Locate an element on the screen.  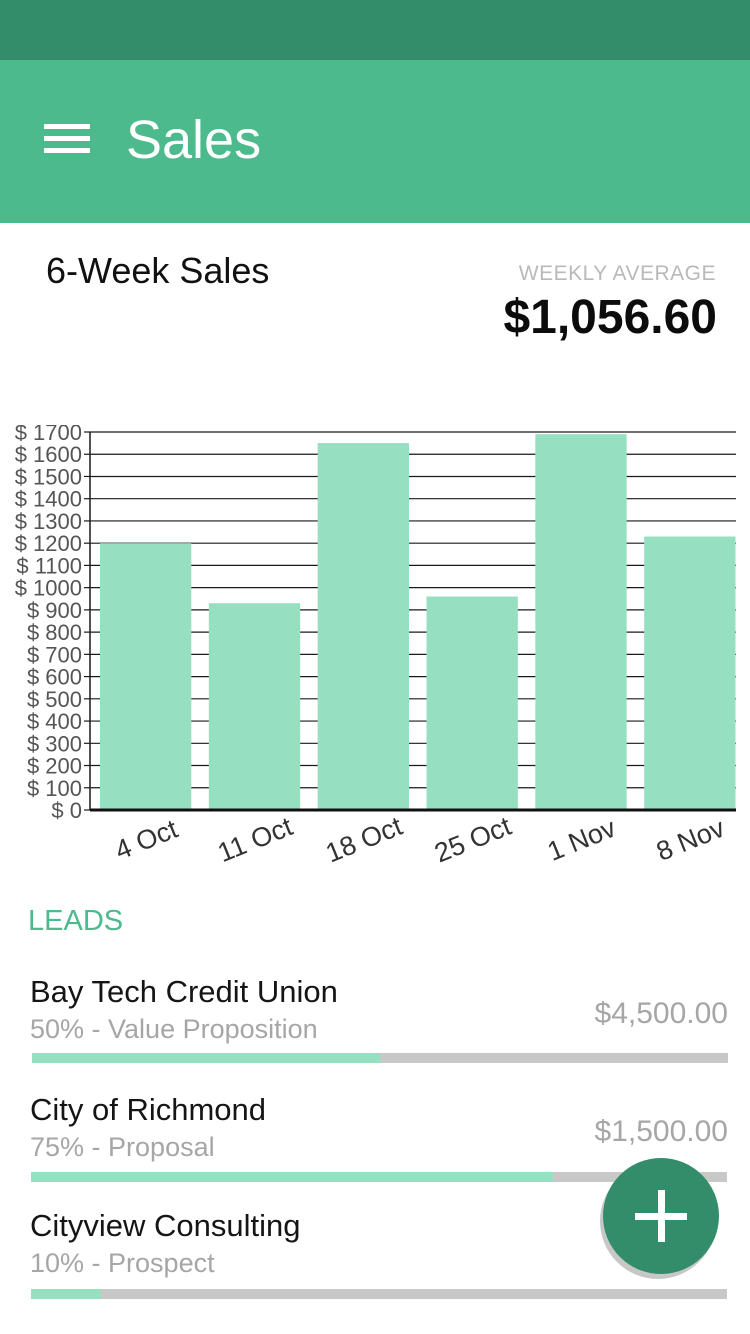
app-bar is located at coordinates (375, 141).